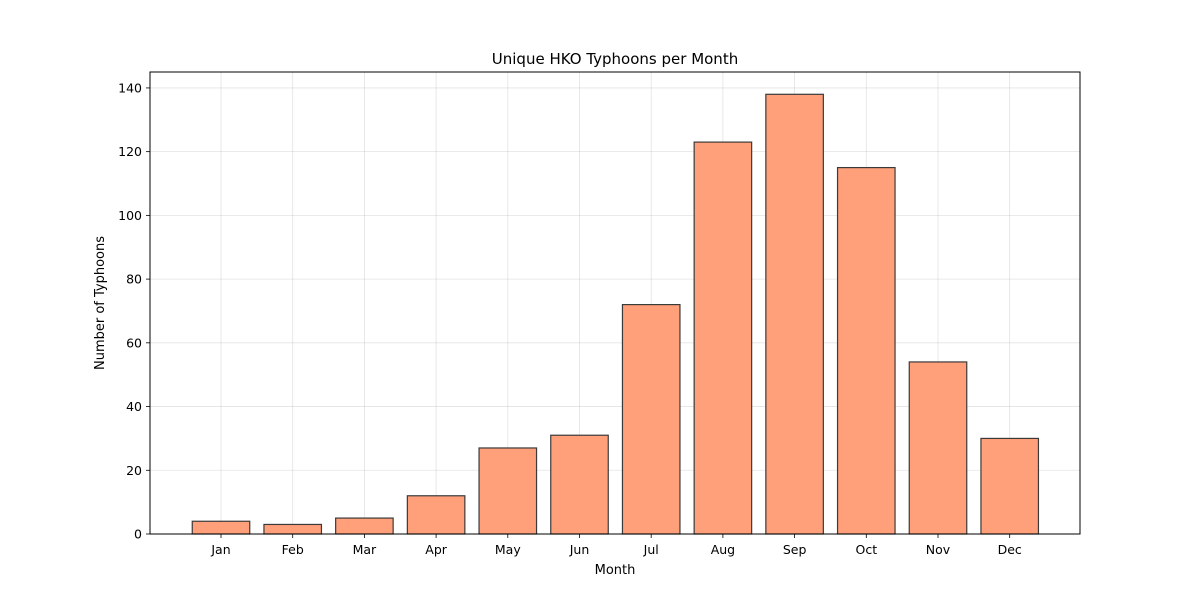 Image resolution: width=1200 pixels, height=600 pixels. Describe the element at coordinates (651, 419) in the screenshot. I see `bar-jul` at that location.